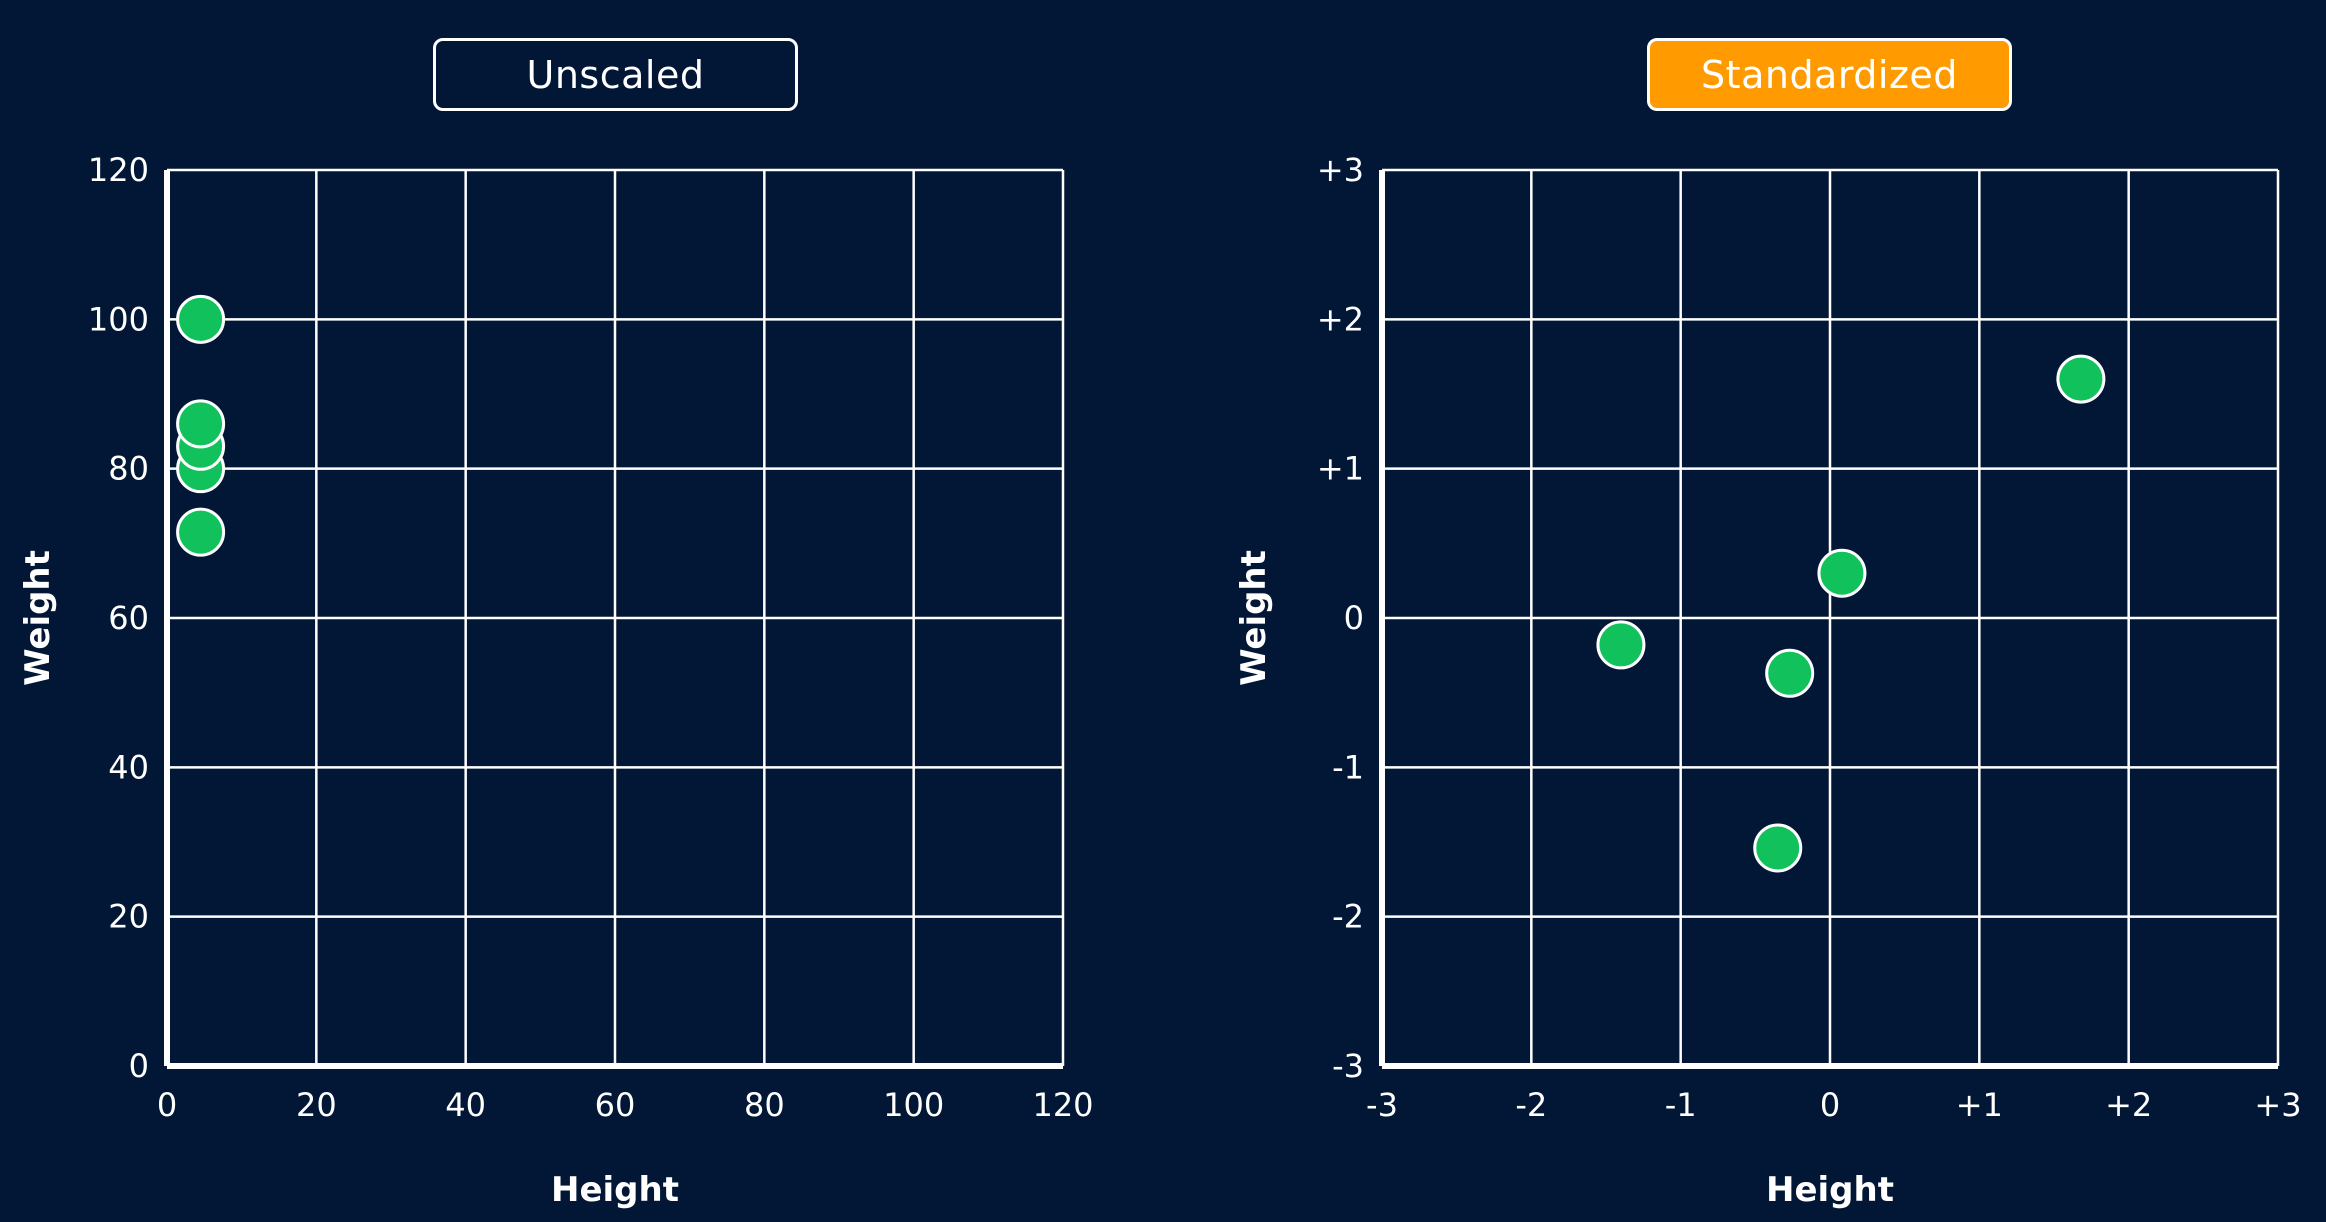  I want to click on standardized-ytick-label: +2, so click(1340, 319).